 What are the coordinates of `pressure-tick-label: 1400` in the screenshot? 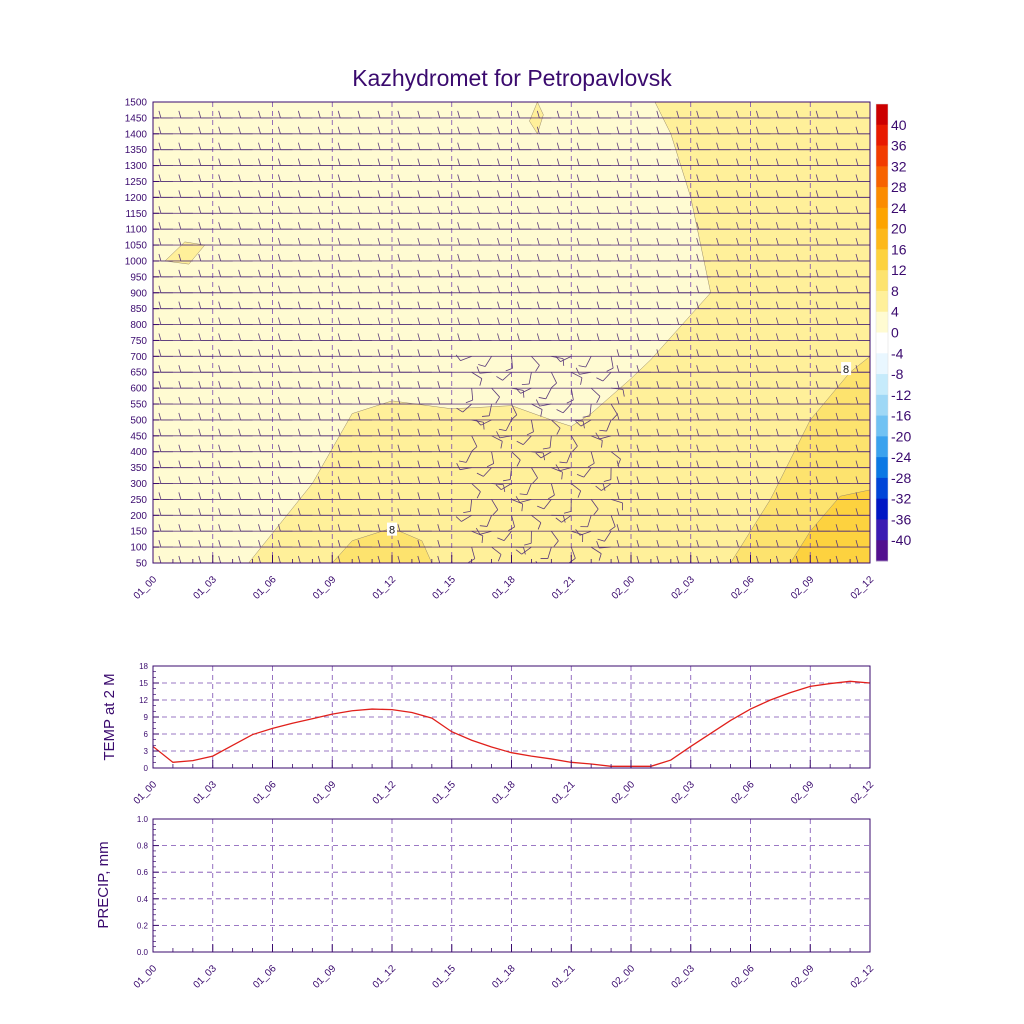 It's located at (136, 134).